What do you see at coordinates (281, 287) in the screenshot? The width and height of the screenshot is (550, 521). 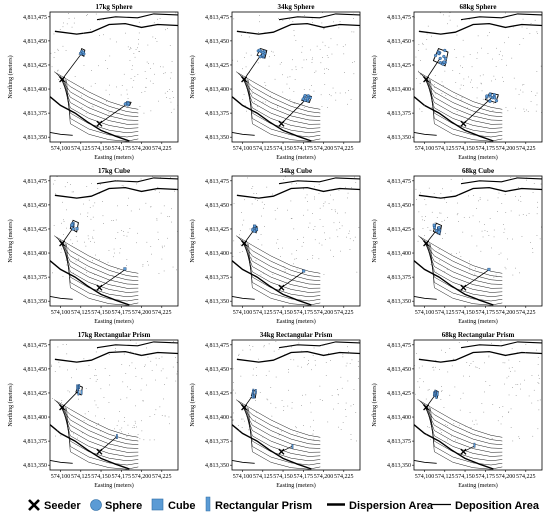 I see `seeder-marker` at bounding box center [281, 287].